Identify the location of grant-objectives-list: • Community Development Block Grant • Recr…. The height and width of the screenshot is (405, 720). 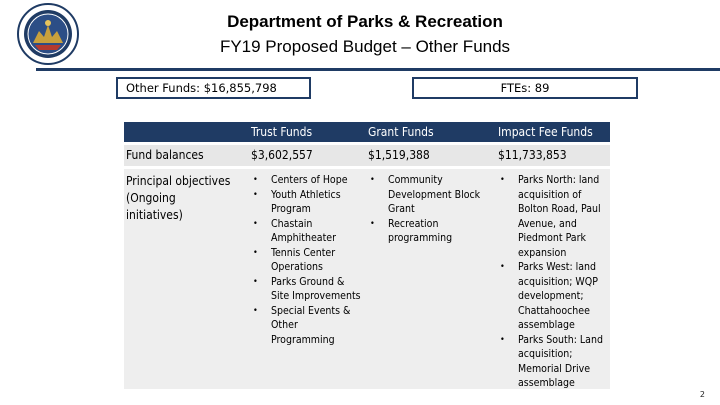
(430, 209).